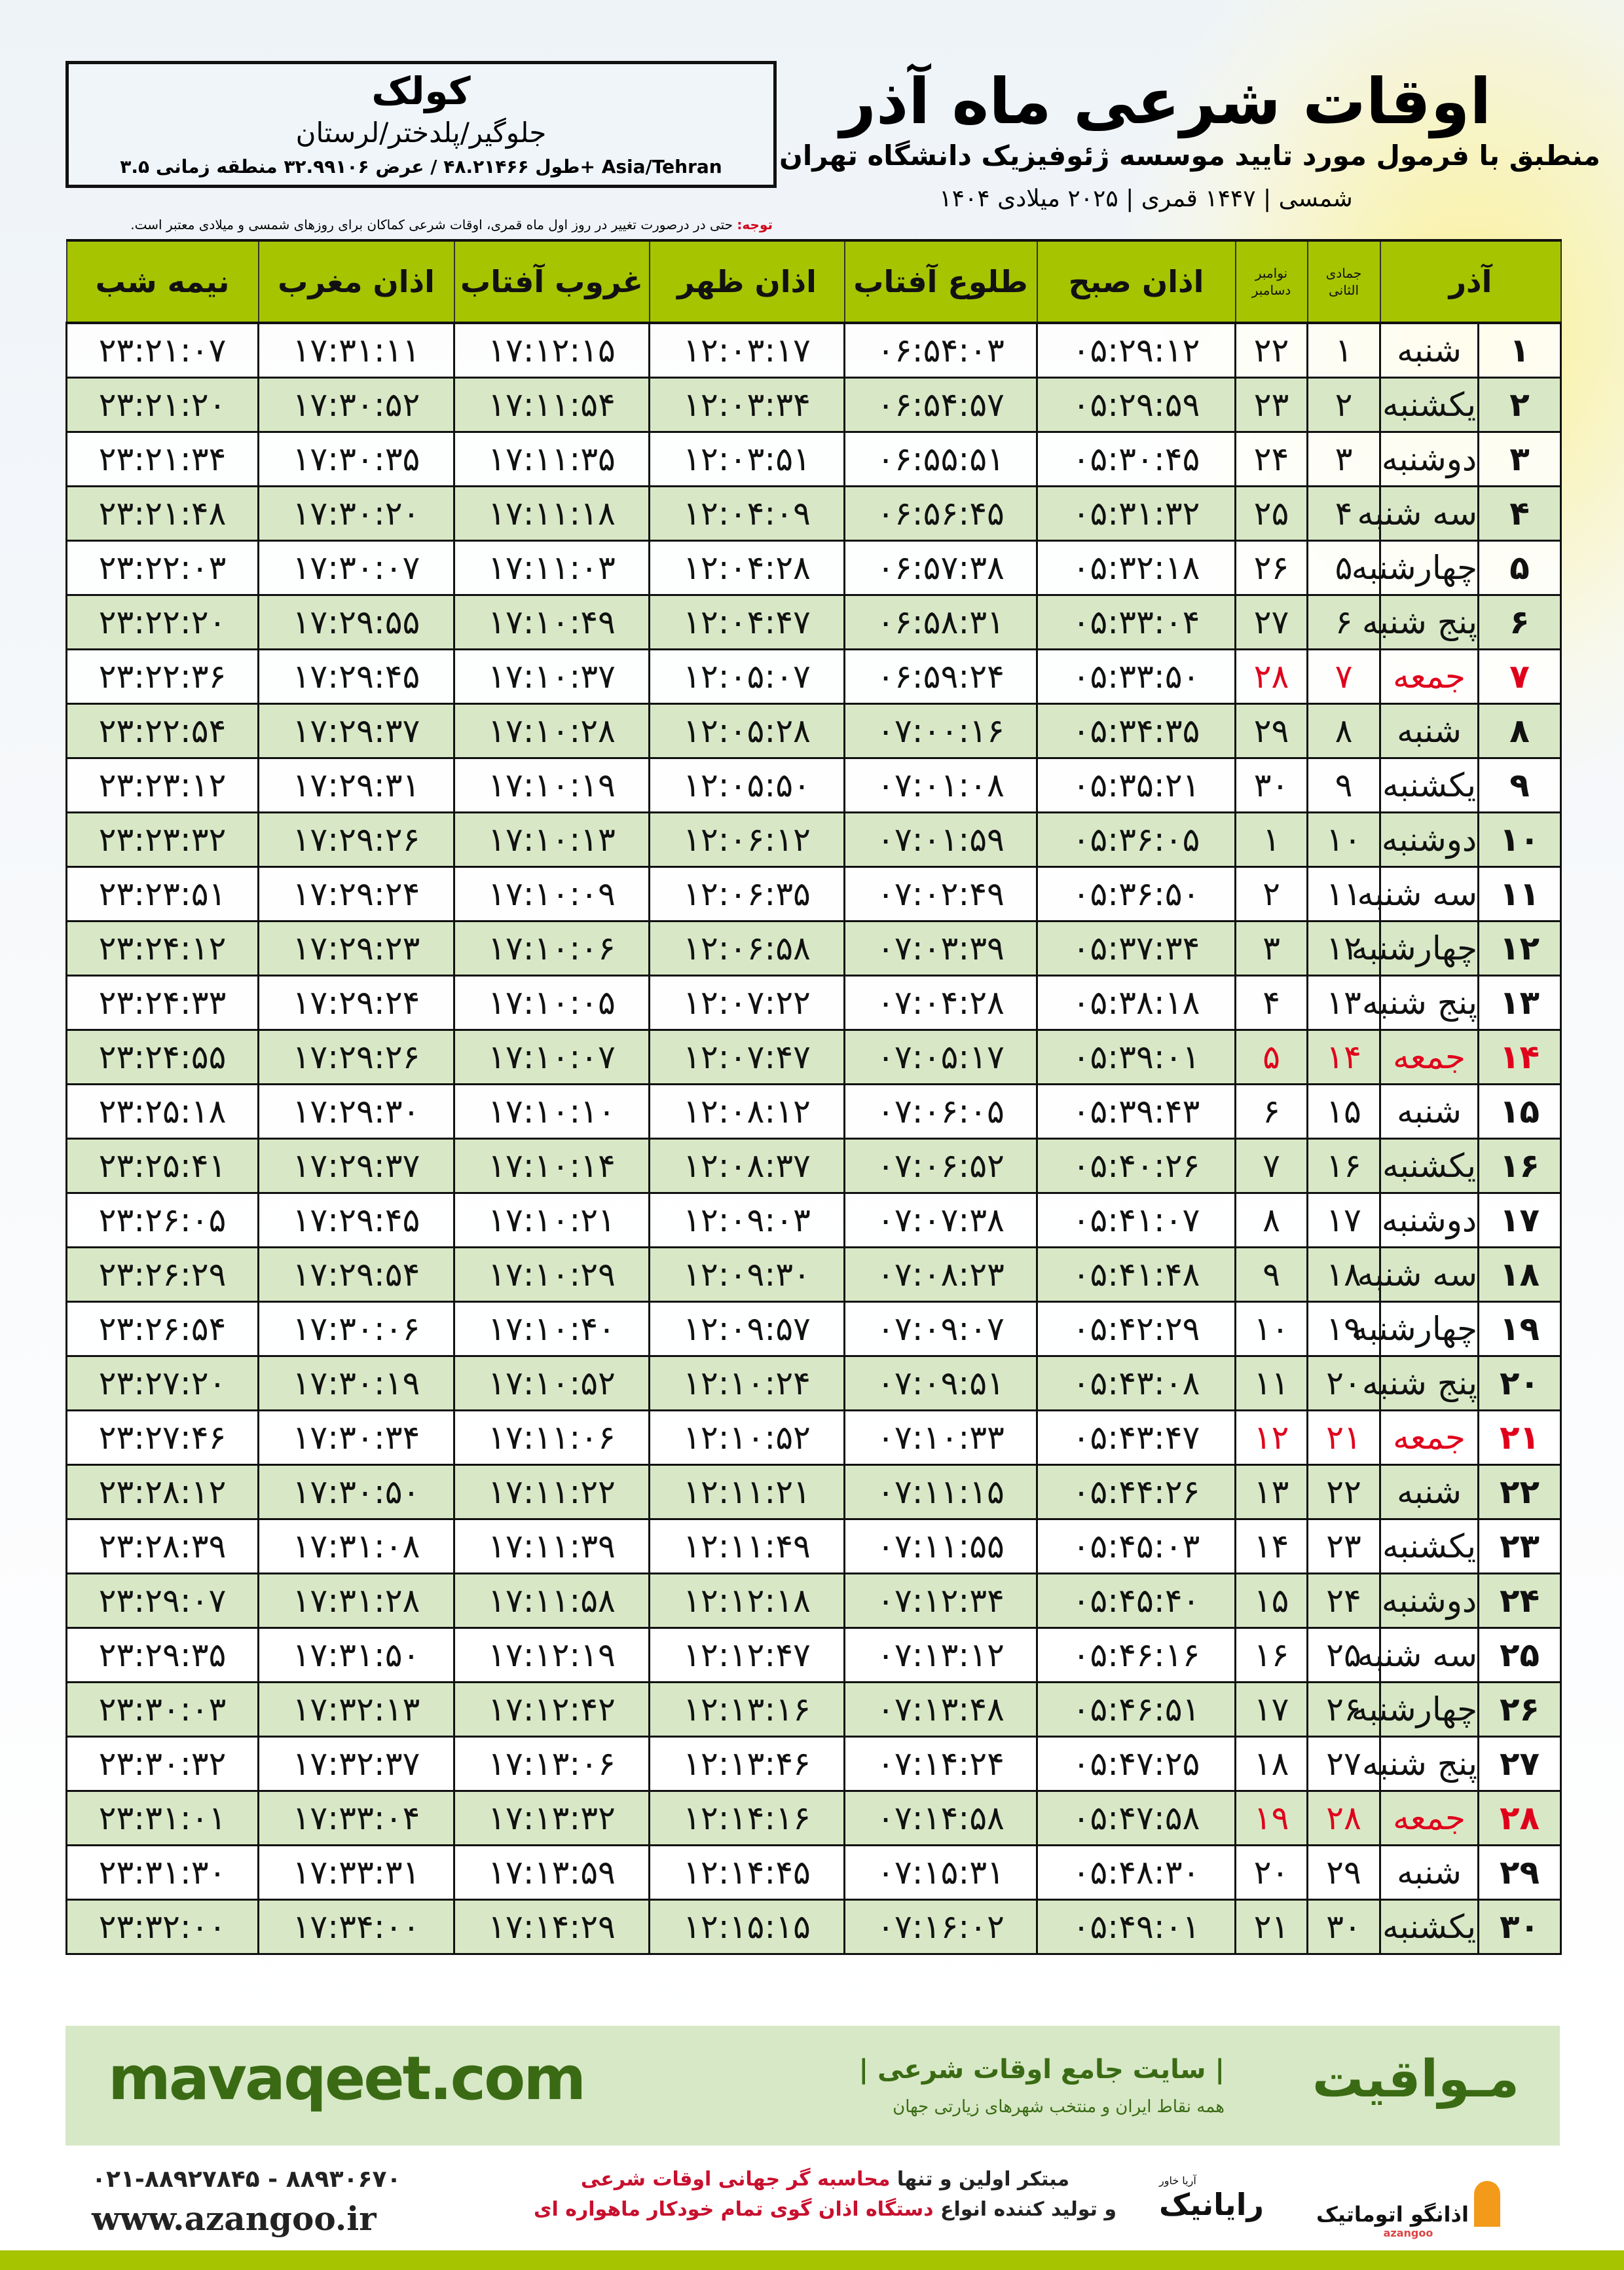 The width and height of the screenshot is (1624, 2270). Describe the element at coordinates (1136, 1818) in the screenshot. I see `cell-fajr: ۰۵:۴۷:۵۸` at that location.